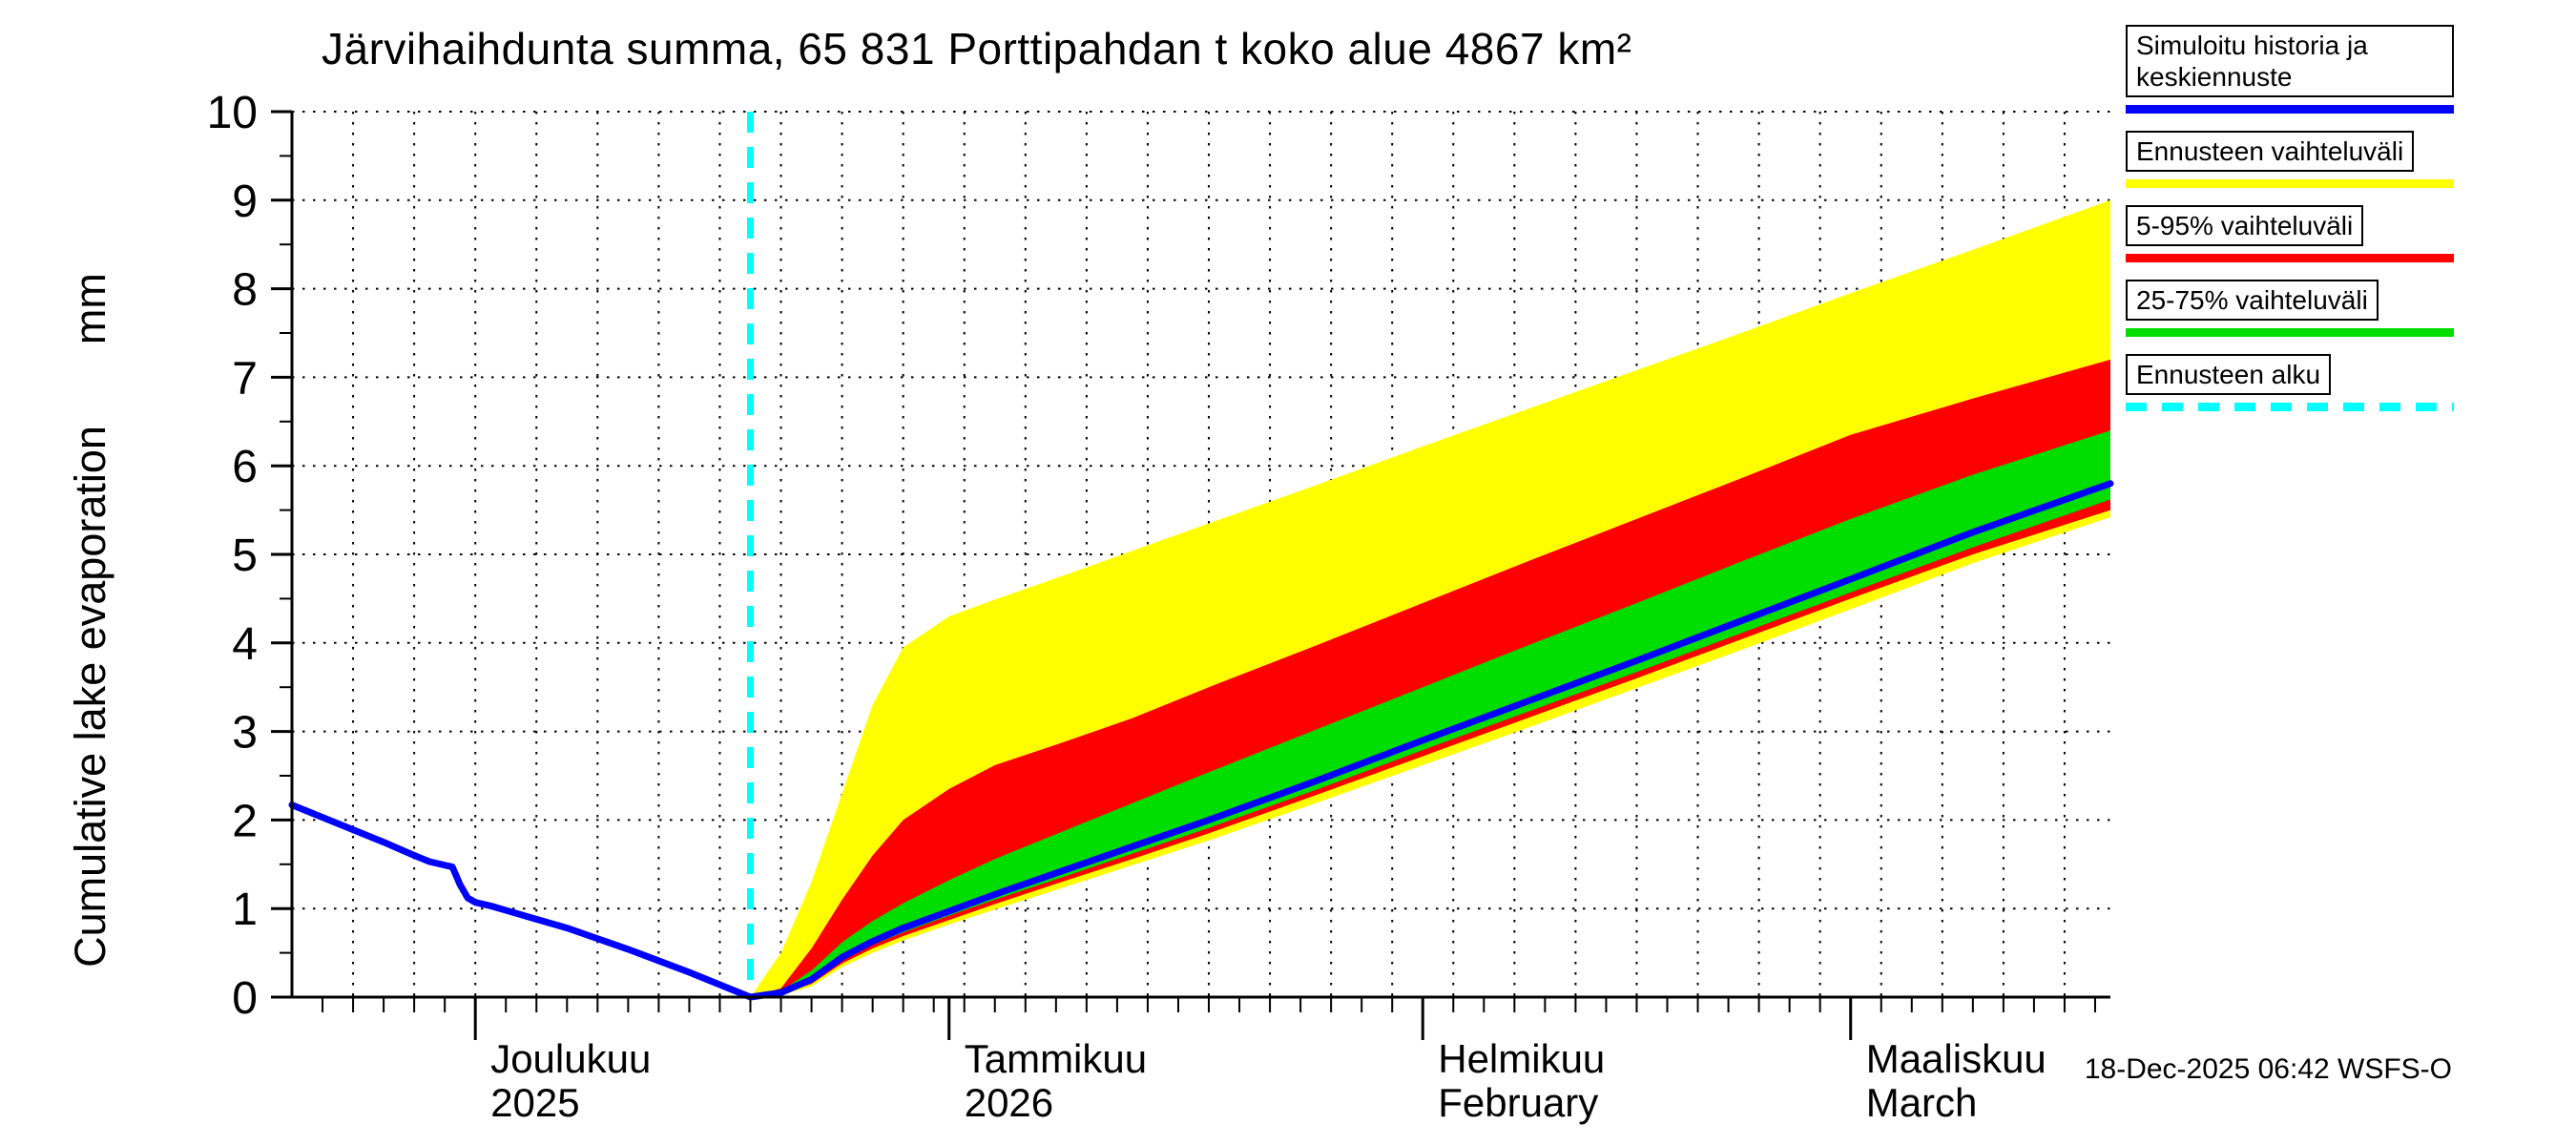 This screenshot has width=2576, height=1145. I want to click on y-tick-label: 8, so click(245, 290).